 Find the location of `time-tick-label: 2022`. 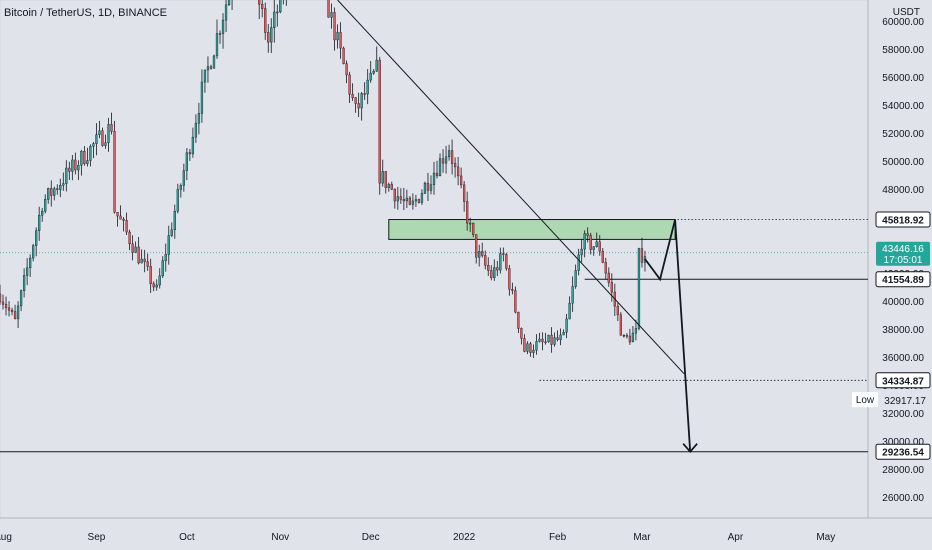

time-tick-label: 2022 is located at coordinates (464, 537).